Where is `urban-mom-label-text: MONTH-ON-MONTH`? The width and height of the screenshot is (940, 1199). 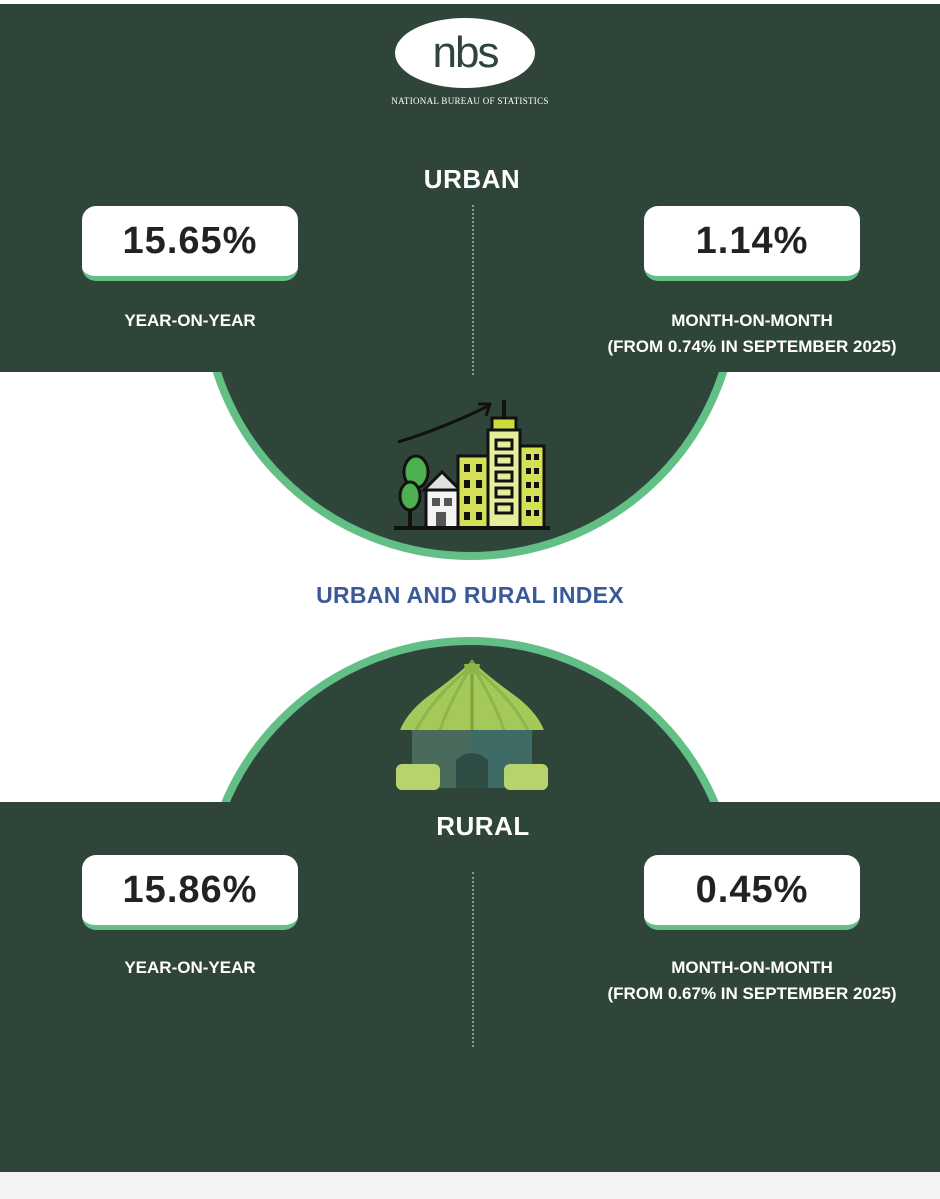
urban-mom-label-text: MONTH-ON-MONTH is located at coordinates (752, 320).